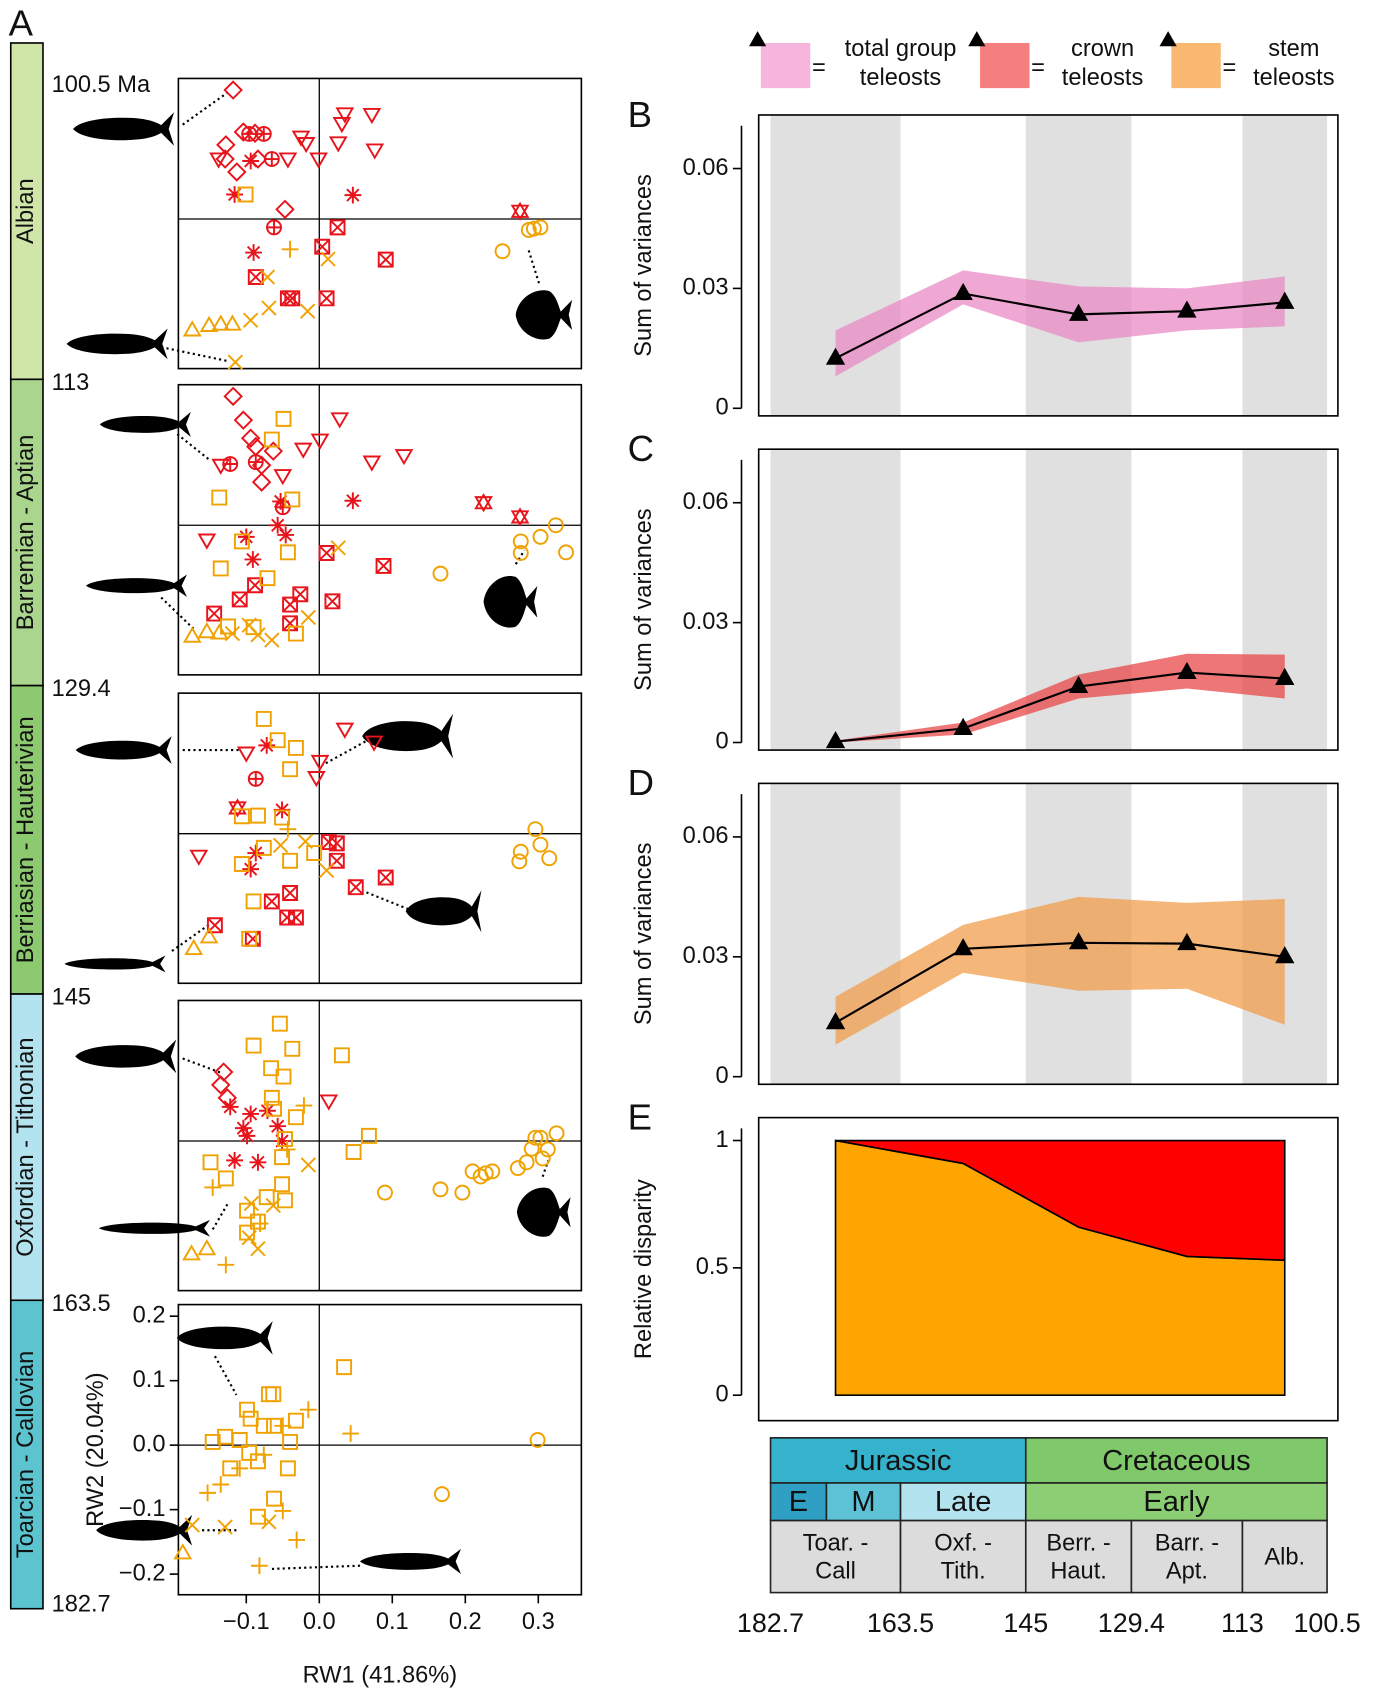  Describe the element at coordinates (149, 1315) in the screenshot. I see `y-tick-label: 0.2` at that location.